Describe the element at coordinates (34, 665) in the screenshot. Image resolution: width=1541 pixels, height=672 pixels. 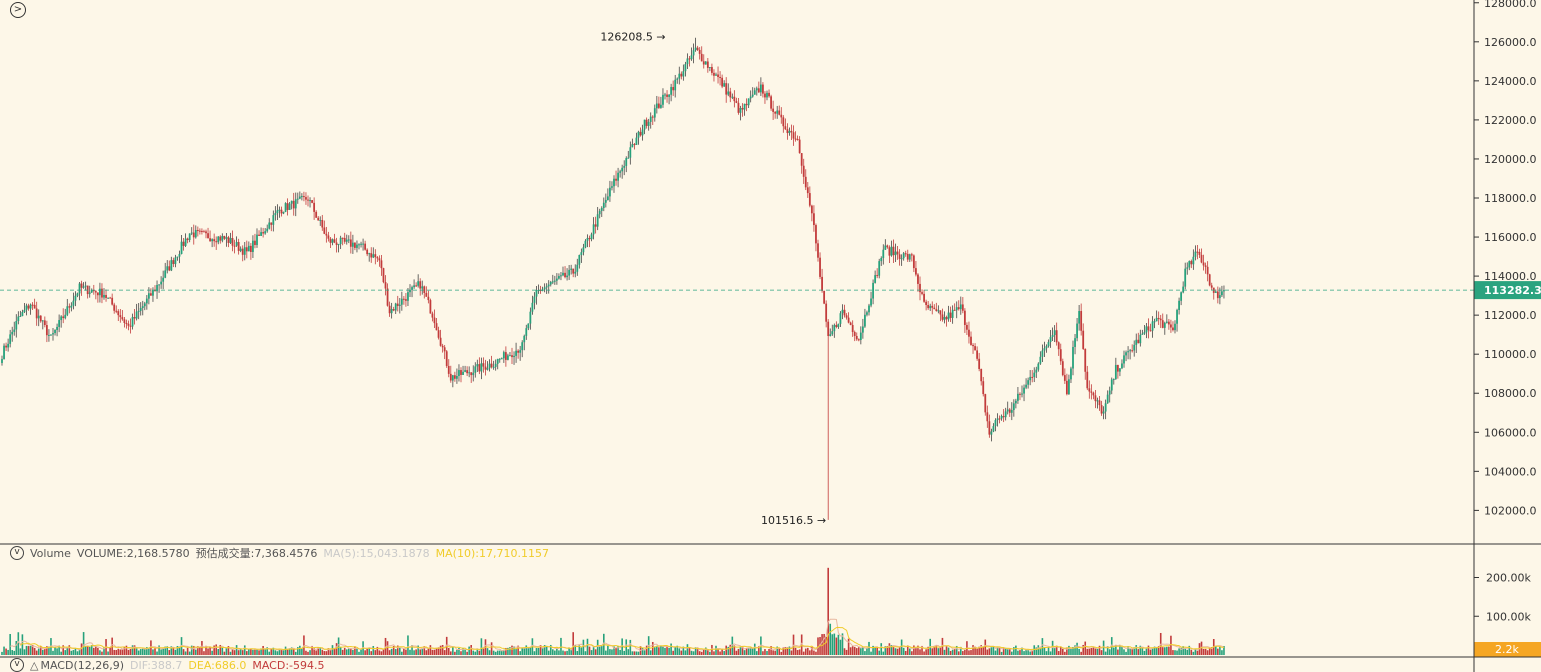
I see `bell-icon: △` at that location.